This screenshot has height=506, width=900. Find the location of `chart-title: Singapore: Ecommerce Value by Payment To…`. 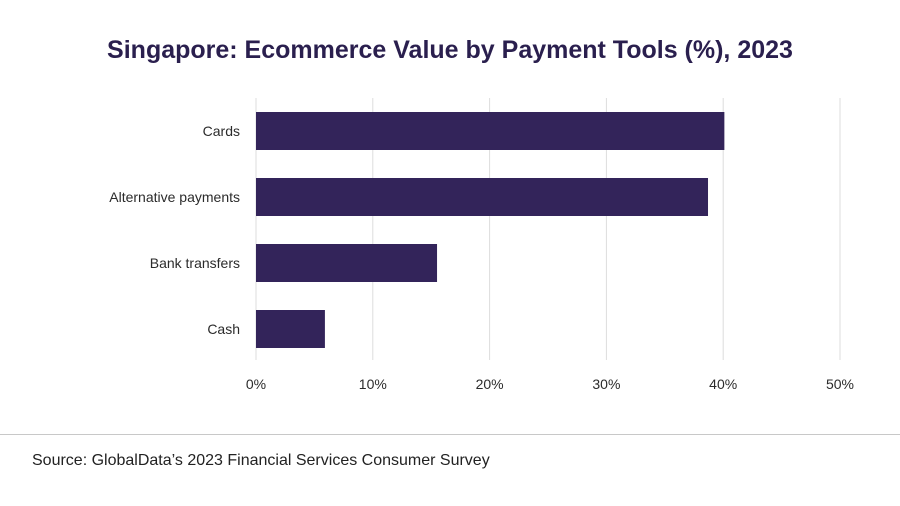

chart-title: Singapore: Ecommerce Value by Payment To… is located at coordinates (450, 50).